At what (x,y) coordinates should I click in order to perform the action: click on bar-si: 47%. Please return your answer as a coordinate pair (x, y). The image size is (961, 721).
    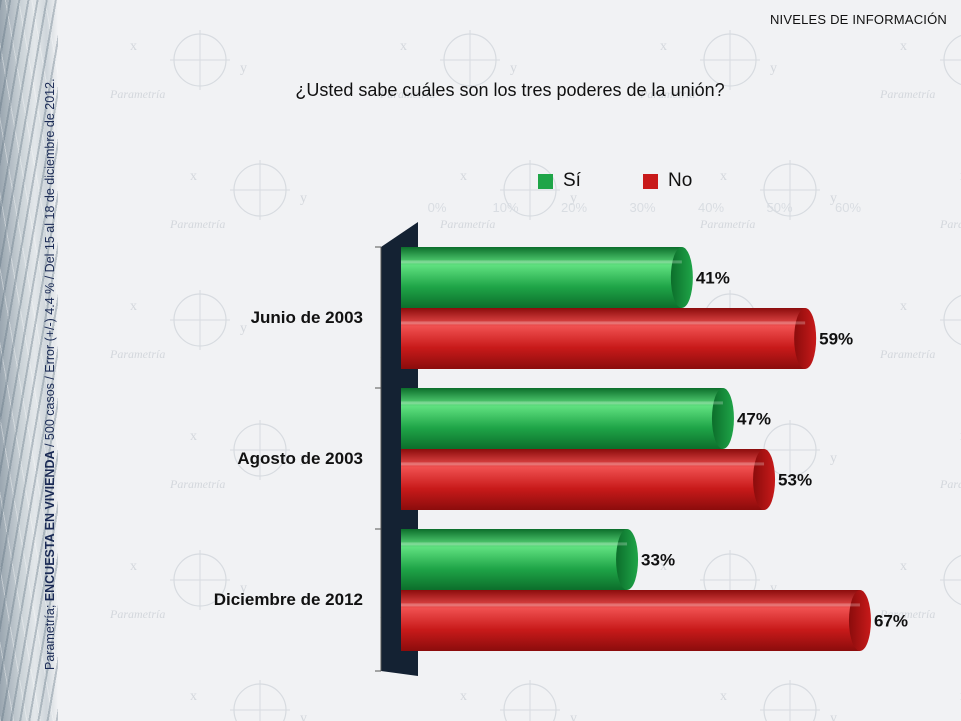
    Looking at the image, I should click on (586, 418).